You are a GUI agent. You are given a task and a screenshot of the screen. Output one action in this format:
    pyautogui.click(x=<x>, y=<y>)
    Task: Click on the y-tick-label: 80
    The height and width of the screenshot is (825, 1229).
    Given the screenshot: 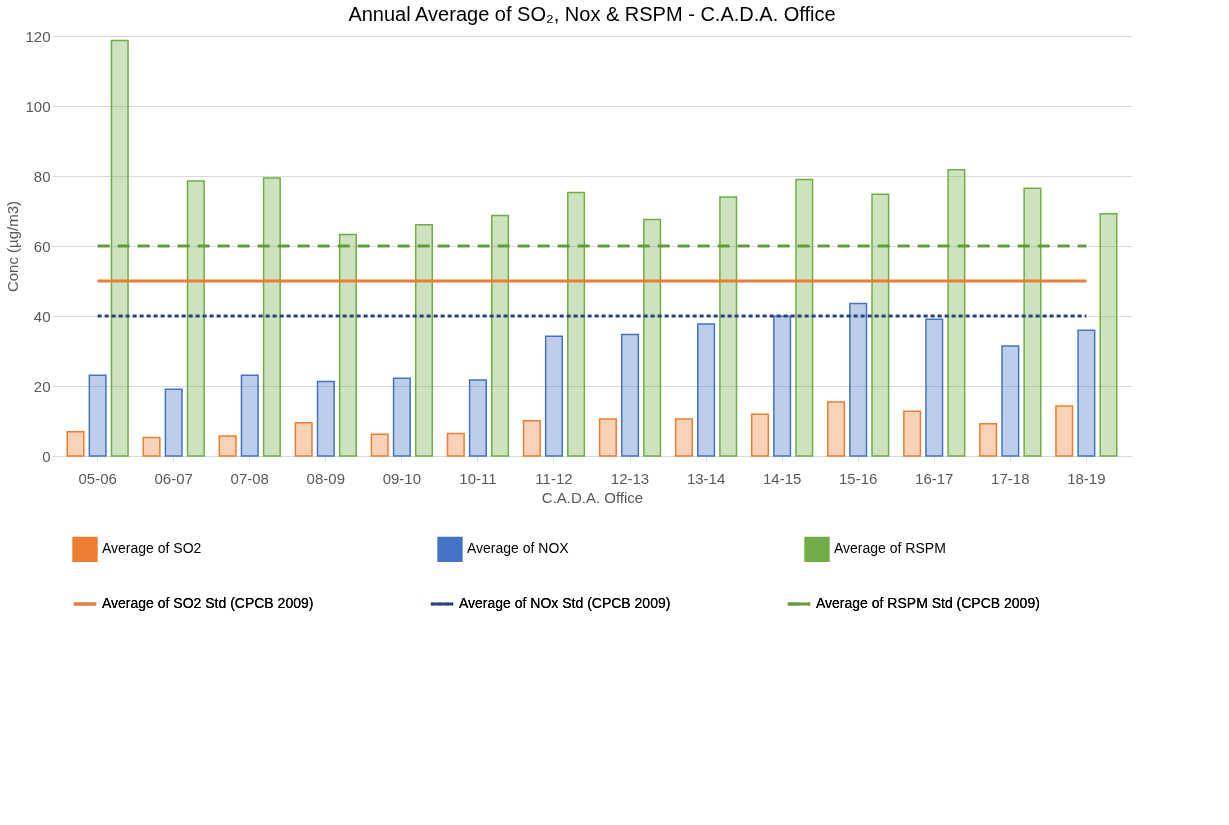 What is the action you would take?
    pyautogui.click(x=42, y=176)
    